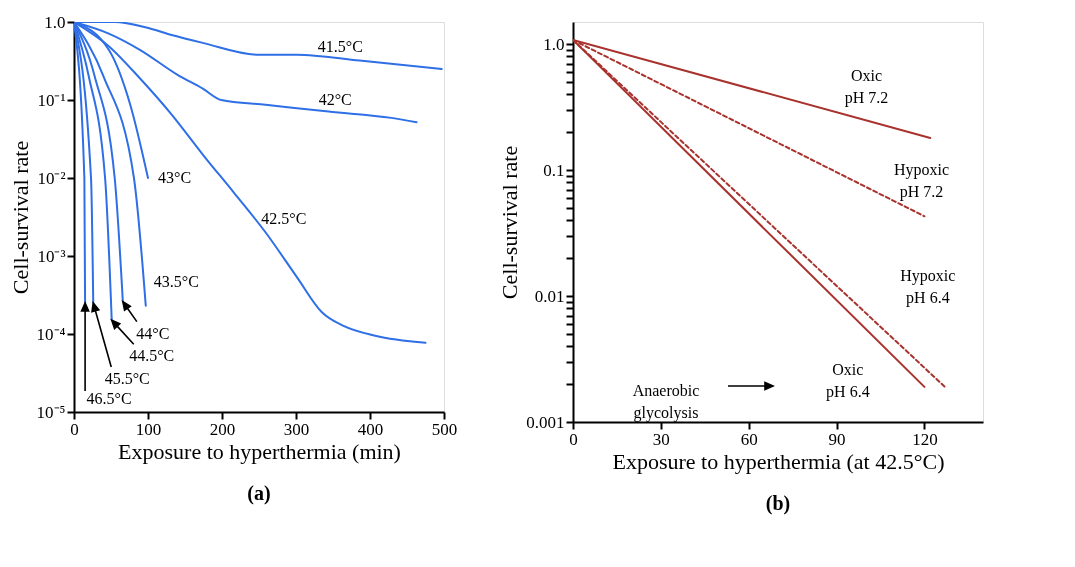 The image size is (1075, 567). Describe the element at coordinates (444, 429) in the screenshot. I see `x-tick-label: 500` at that location.